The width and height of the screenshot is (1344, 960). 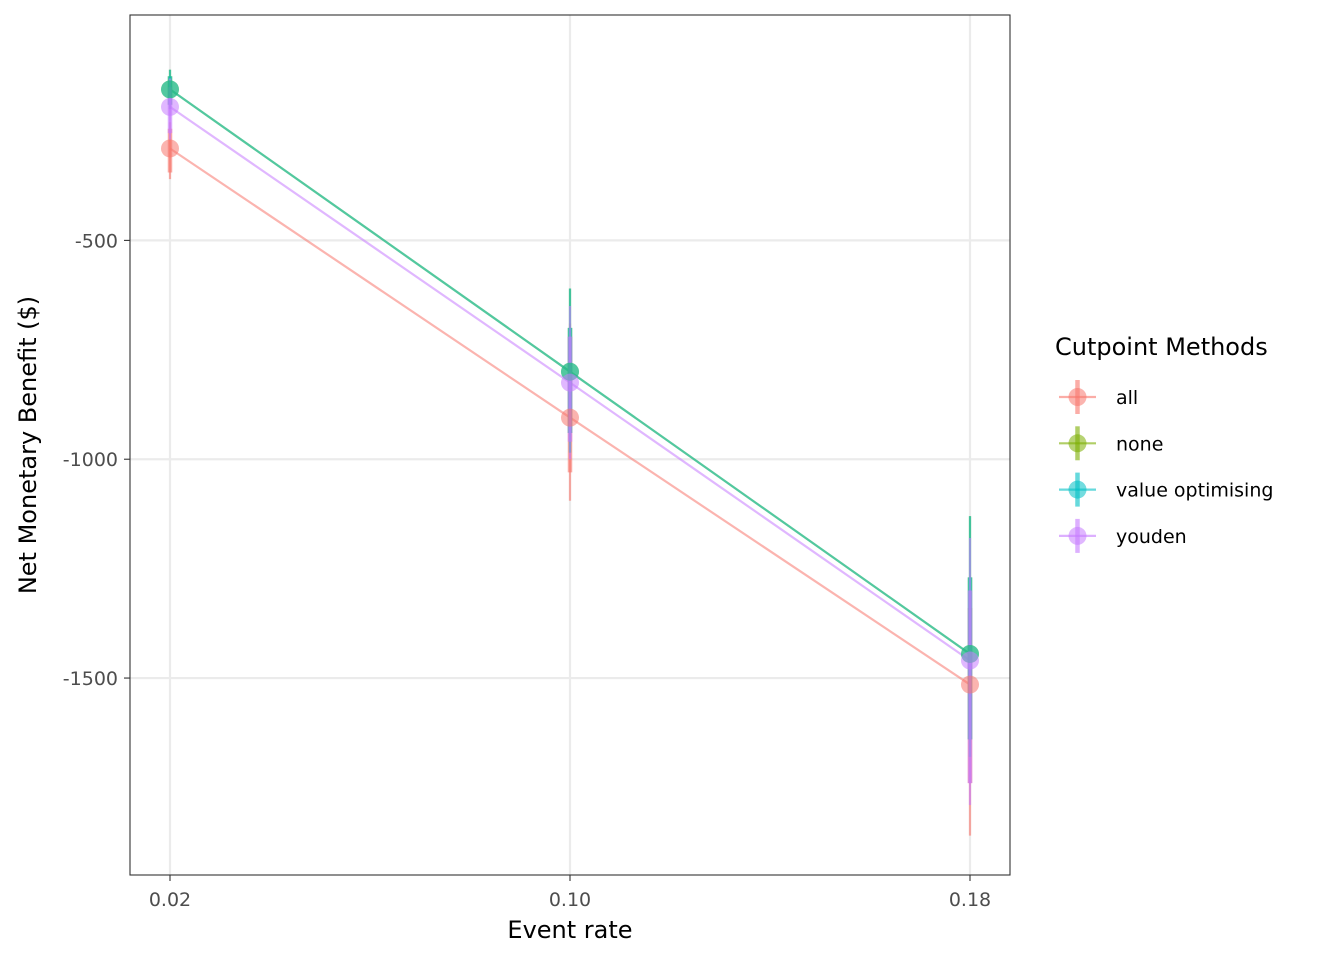 I want to click on y-tick-label: -1500, so click(x=90, y=679).